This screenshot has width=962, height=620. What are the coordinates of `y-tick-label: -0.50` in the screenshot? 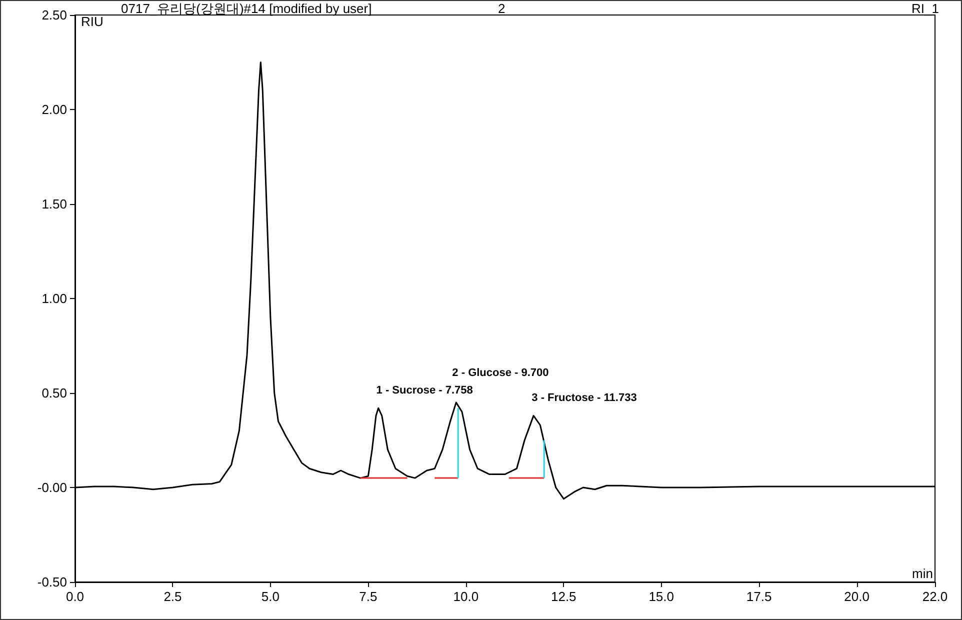 It's located at (52, 582).